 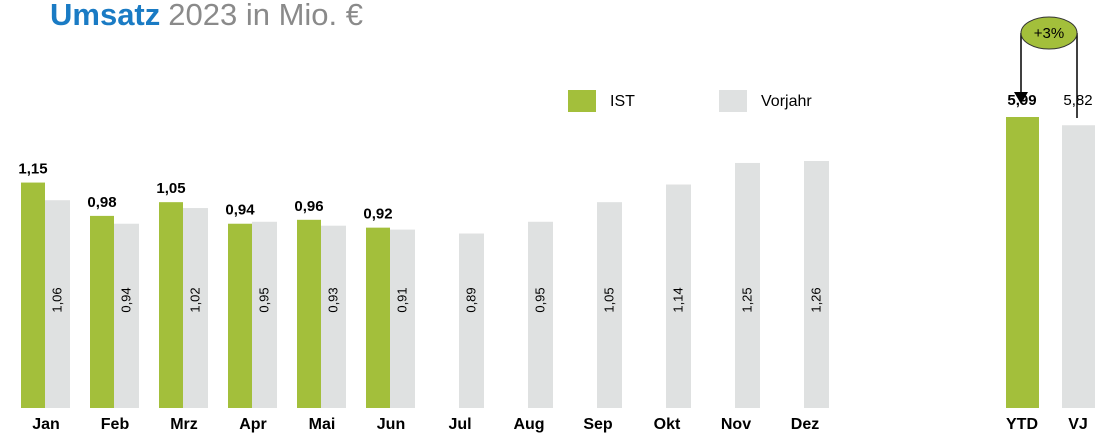 I want to click on x-tick-label: Feb, so click(x=115, y=424).